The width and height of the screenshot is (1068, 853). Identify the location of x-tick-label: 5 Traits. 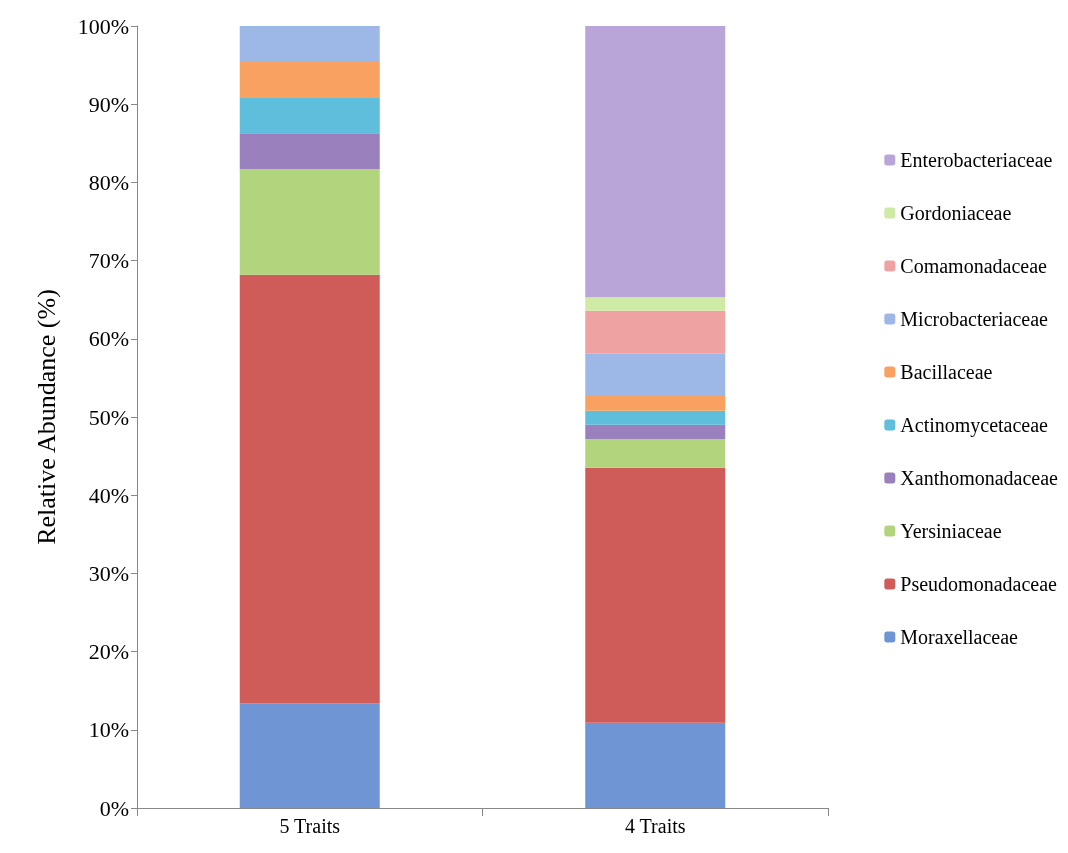
(310, 826).